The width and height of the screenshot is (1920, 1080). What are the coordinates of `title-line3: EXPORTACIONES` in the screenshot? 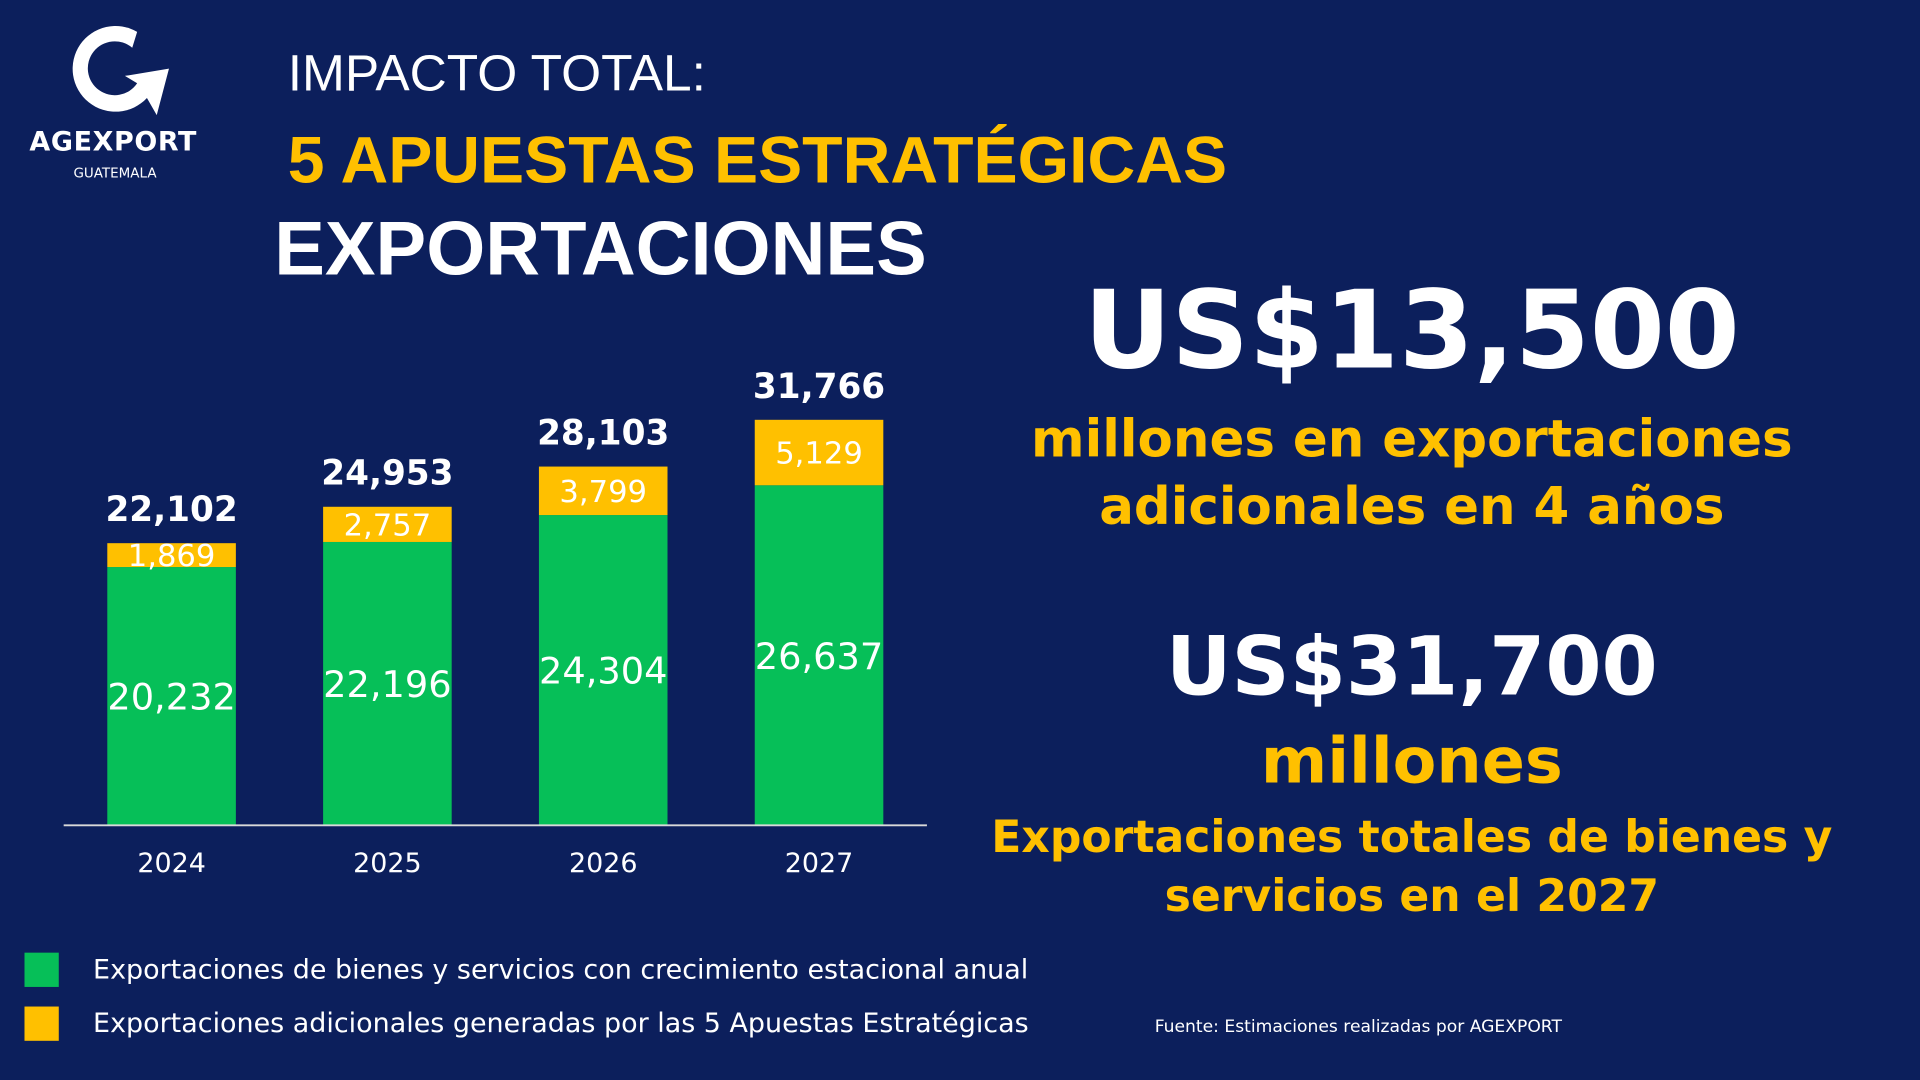 It's located at (600, 249).